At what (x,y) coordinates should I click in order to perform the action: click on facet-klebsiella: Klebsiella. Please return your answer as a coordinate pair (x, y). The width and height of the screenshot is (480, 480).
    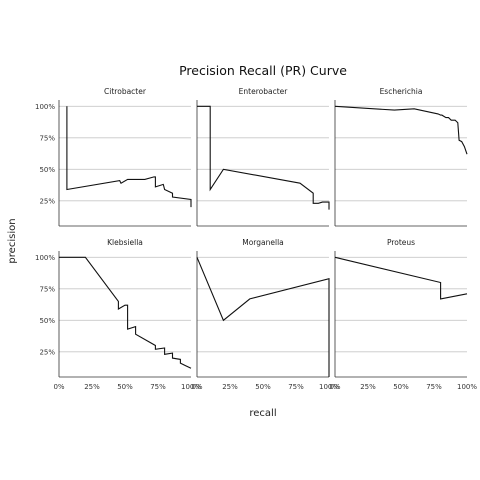
    Looking at the image, I should click on (125, 308).